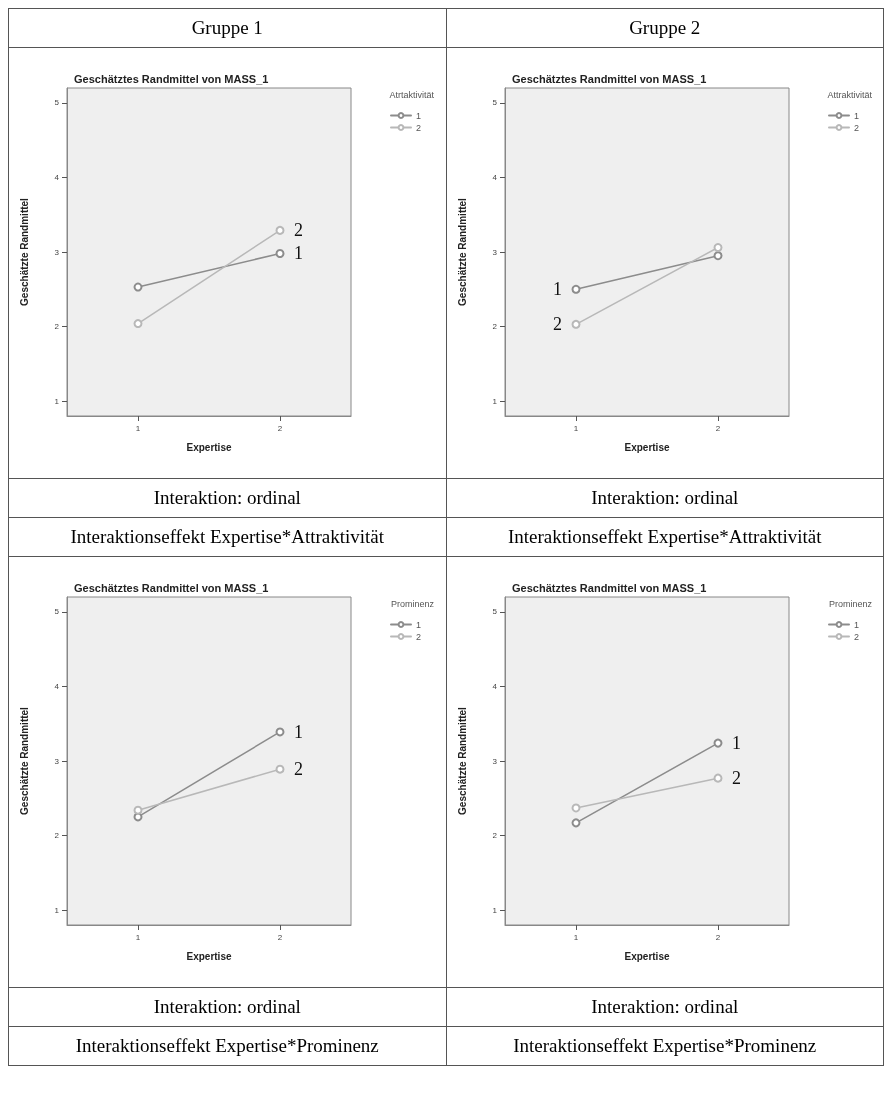 This screenshot has width=892, height=1103. I want to click on chart-subtitle: Gruppe 1, so click(227, 28).